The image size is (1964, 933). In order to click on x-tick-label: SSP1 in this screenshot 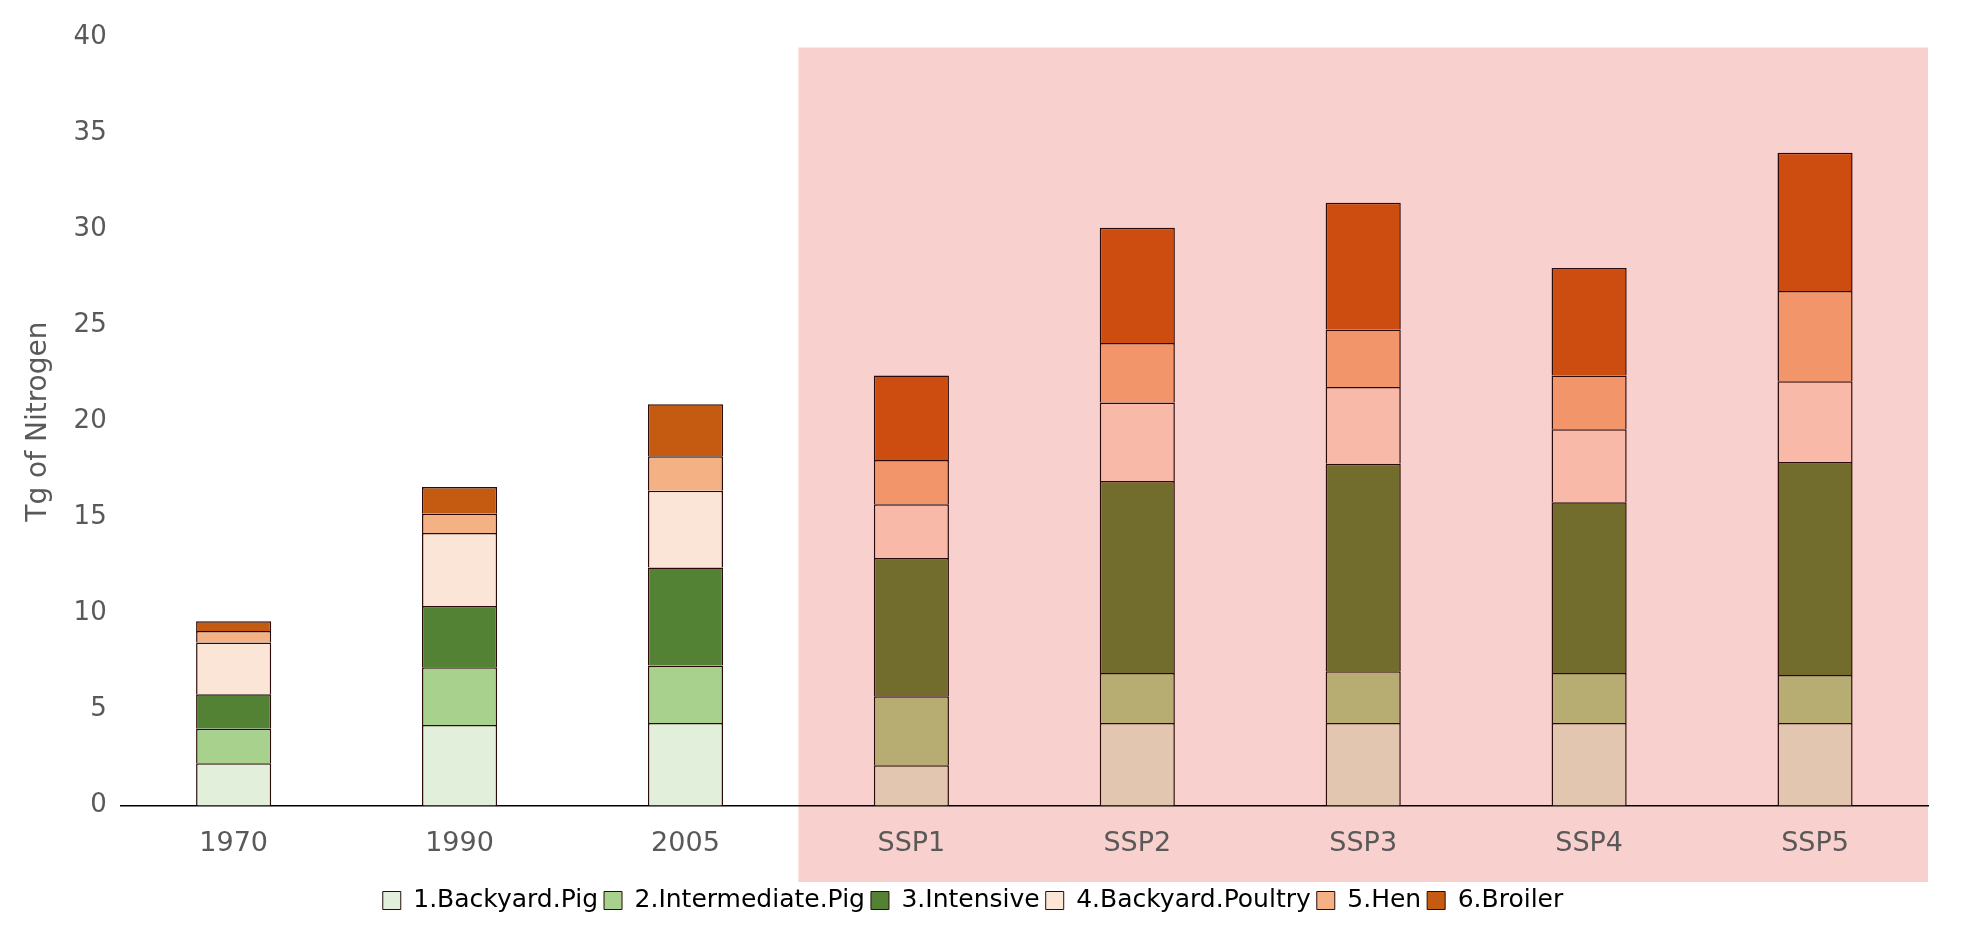, I will do `click(911, 841)`.